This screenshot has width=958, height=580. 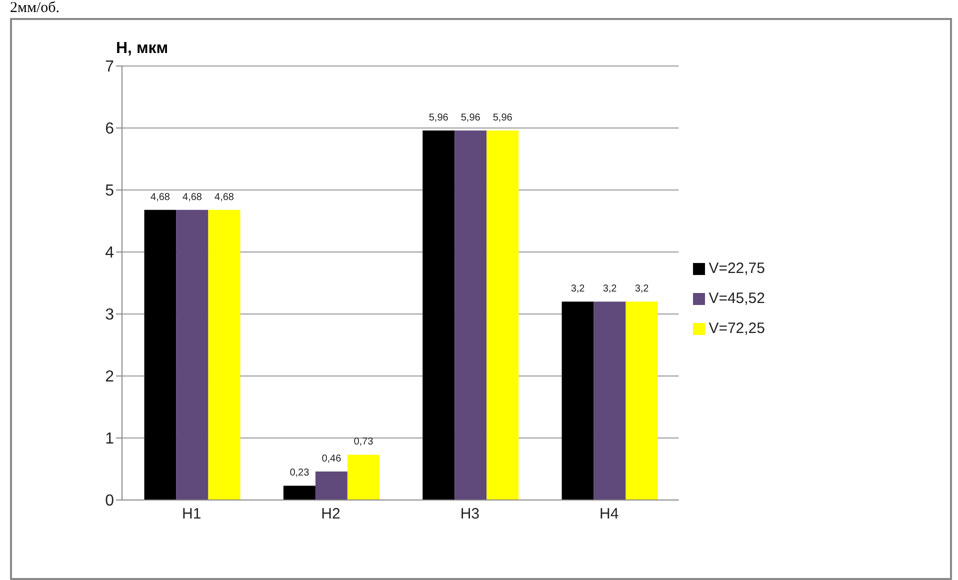 I want to click on y-tick-label: 6, so click(x=109, y=129).